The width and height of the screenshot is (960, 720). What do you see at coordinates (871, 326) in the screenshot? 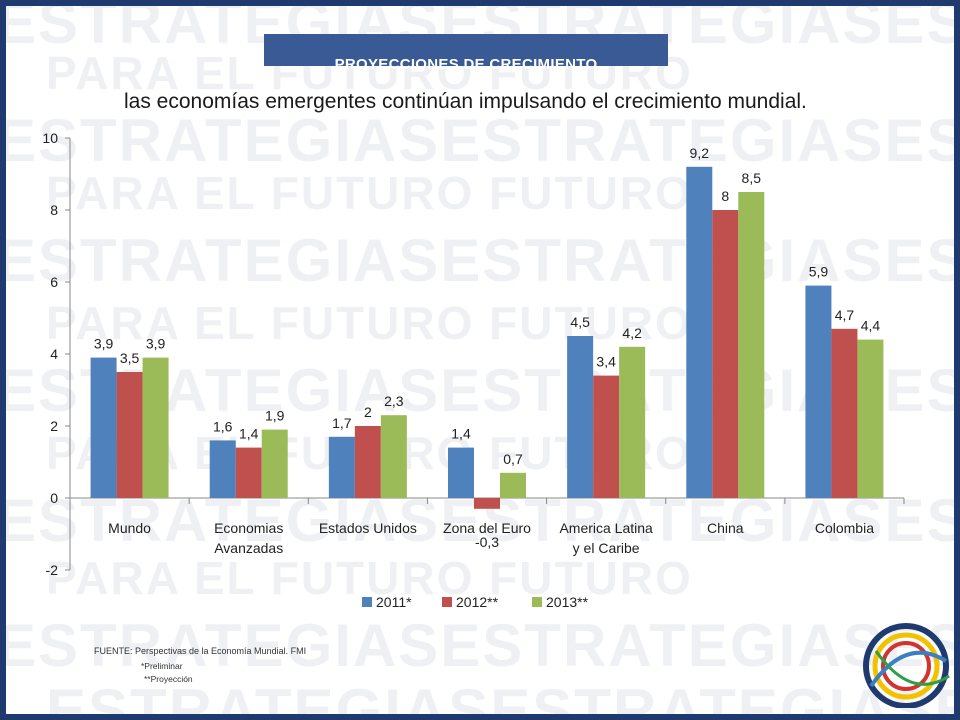
I see `data-label: 4,4` at bounding box center [871, 326].